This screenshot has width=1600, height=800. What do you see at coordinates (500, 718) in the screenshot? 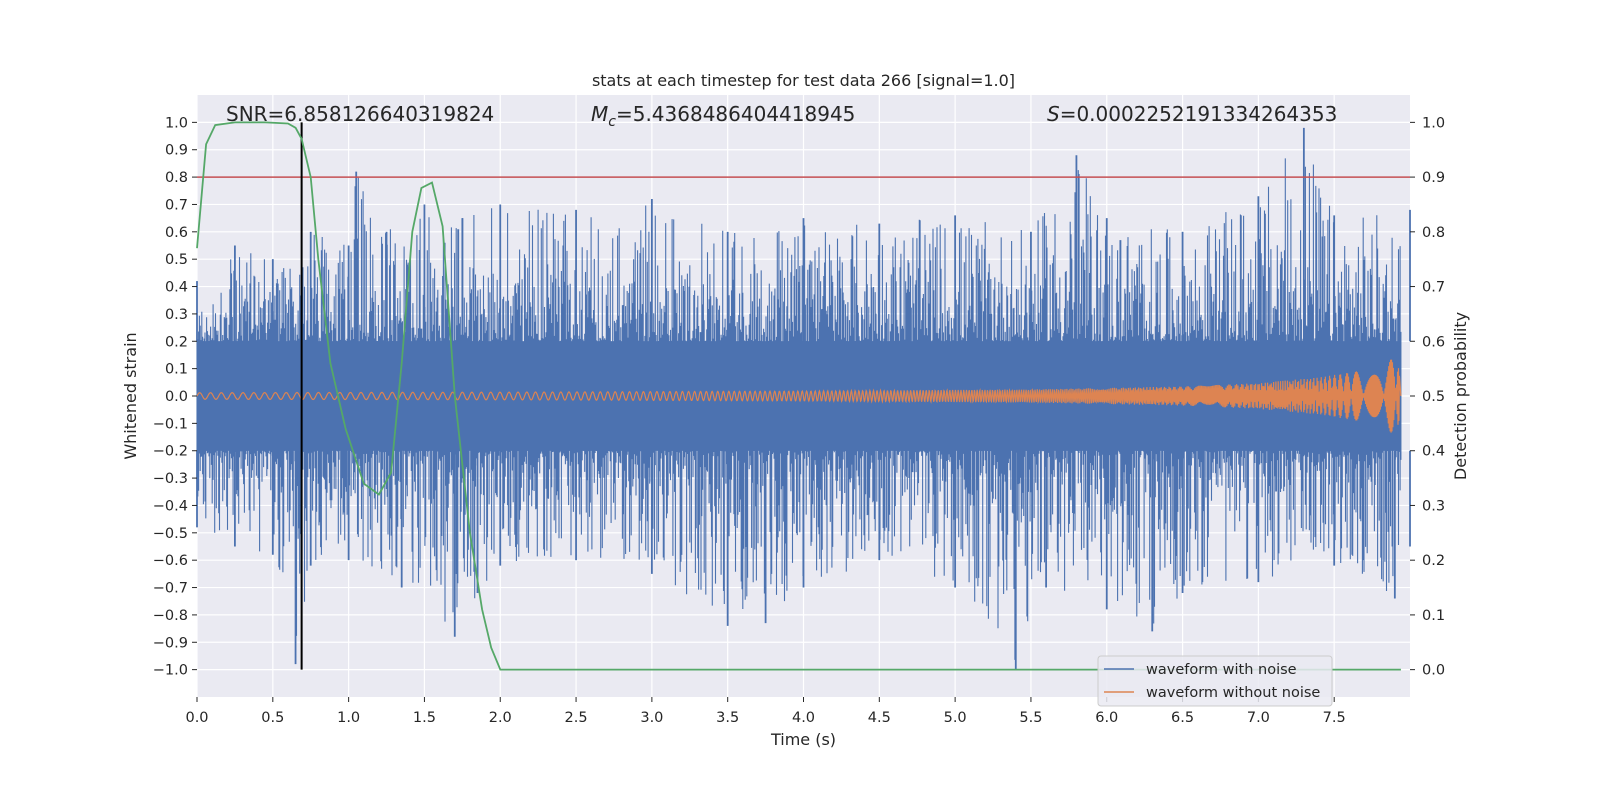
I see `x-tick-label-4: 2.0` at bounding box center [500, 718].